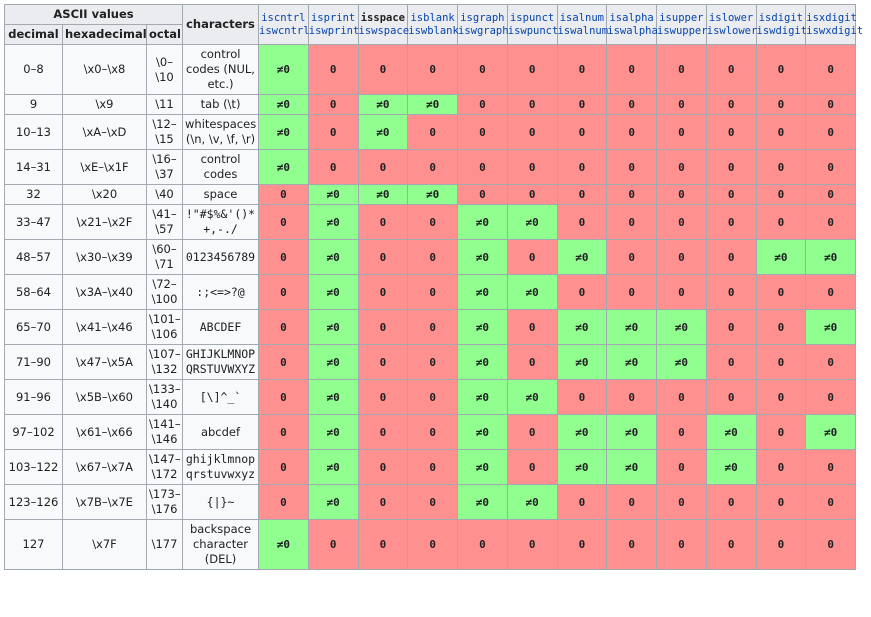  Describe the element at coordinates (33, 362) in the screenshot. I see `decimal-cell: 71–90` at that location.